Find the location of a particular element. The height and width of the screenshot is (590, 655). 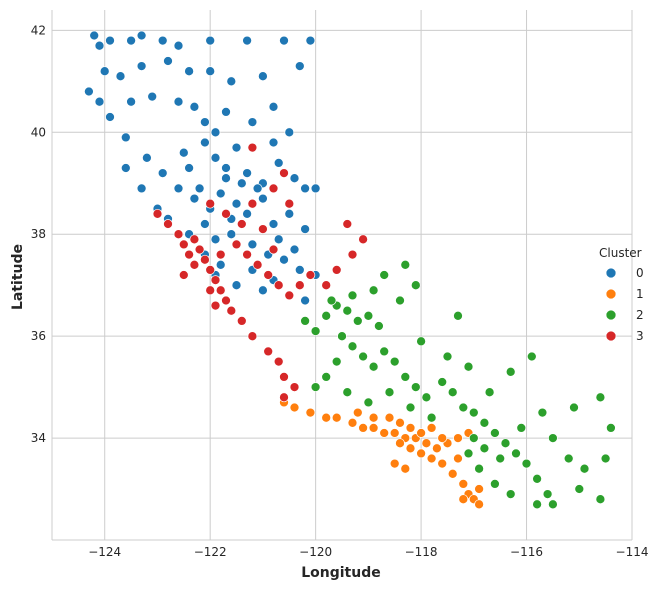

y-tick-label: 42 is located at coordinates (38, 30).